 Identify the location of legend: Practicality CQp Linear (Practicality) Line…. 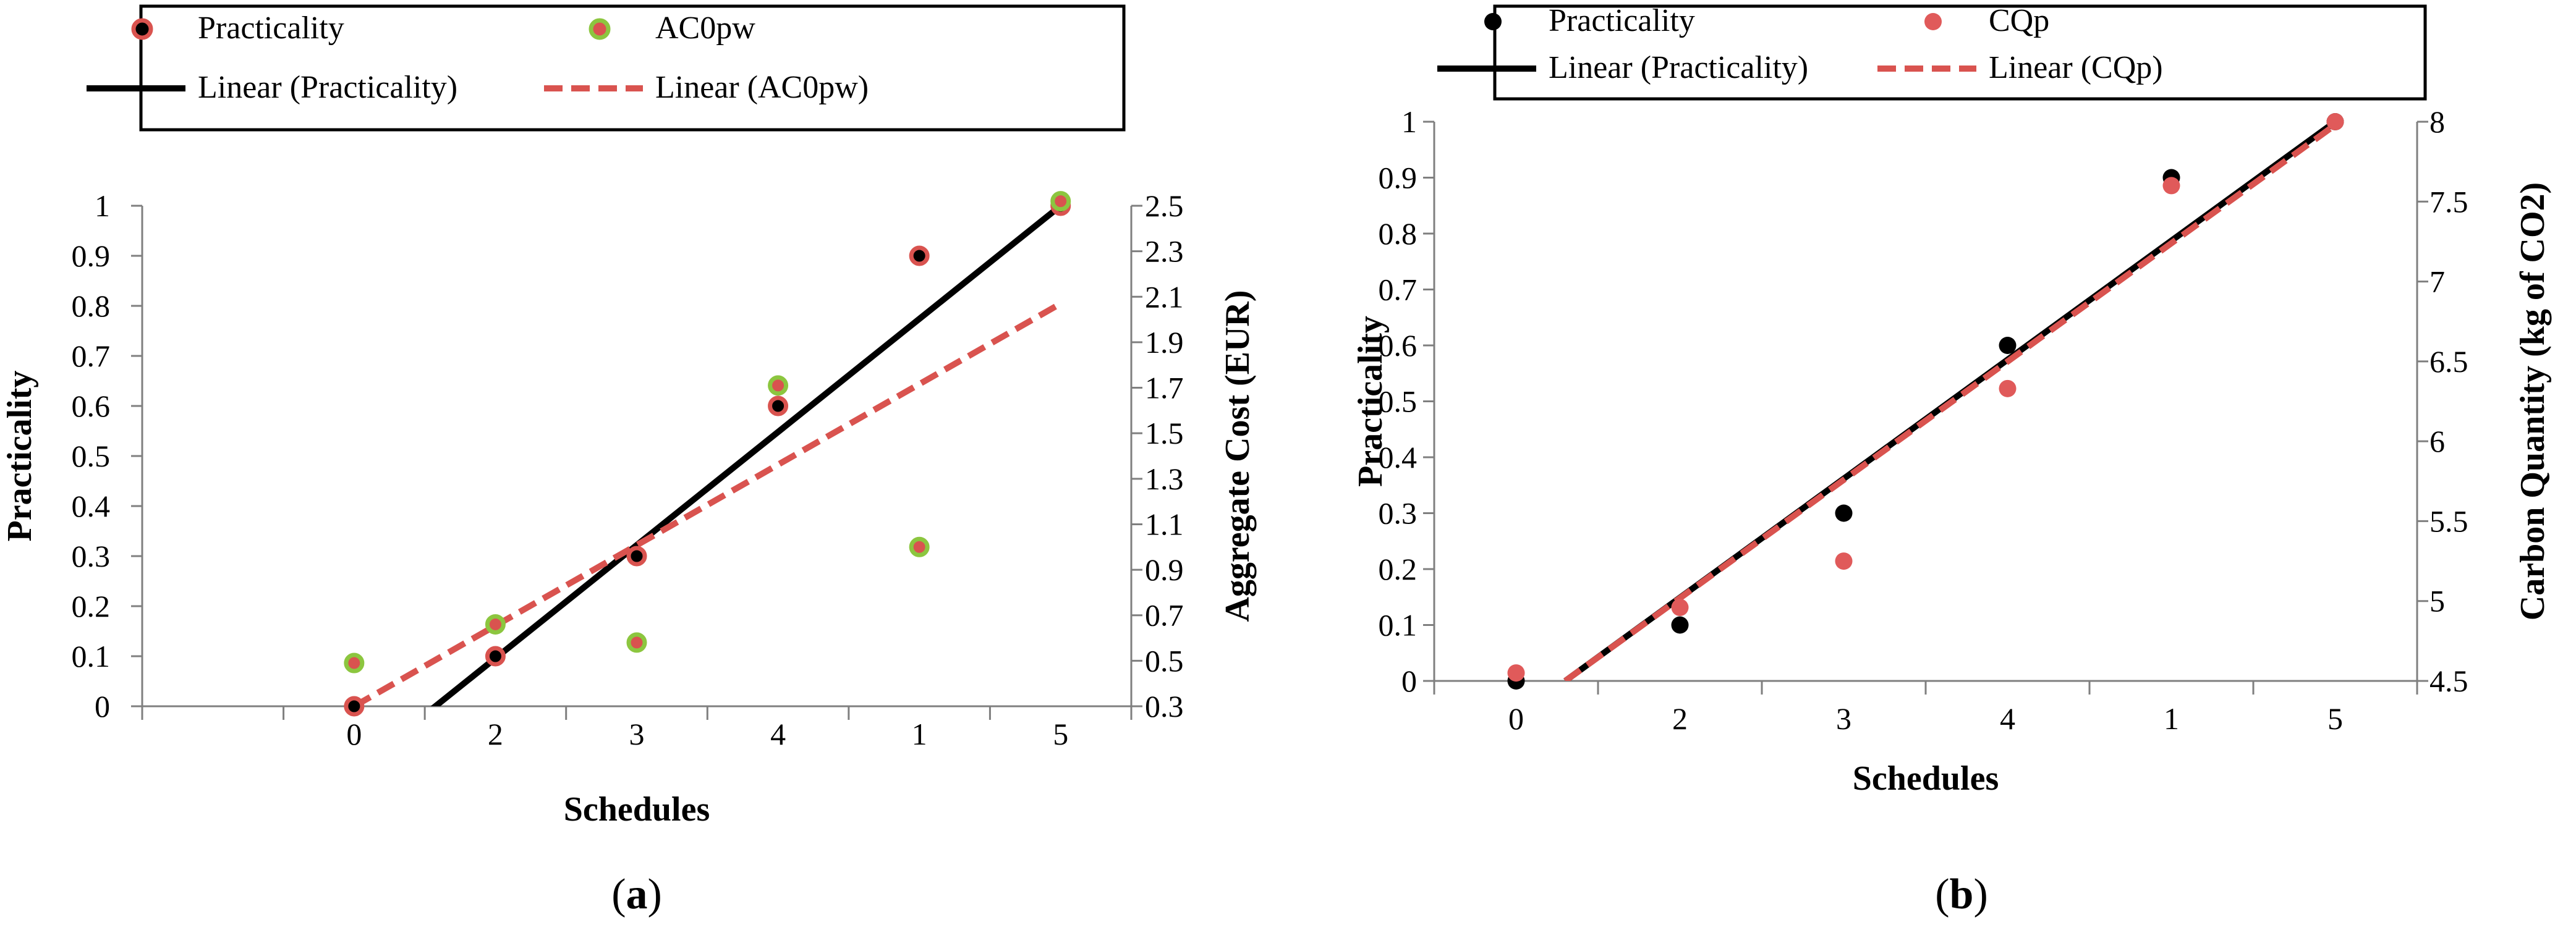
(1932, 52).